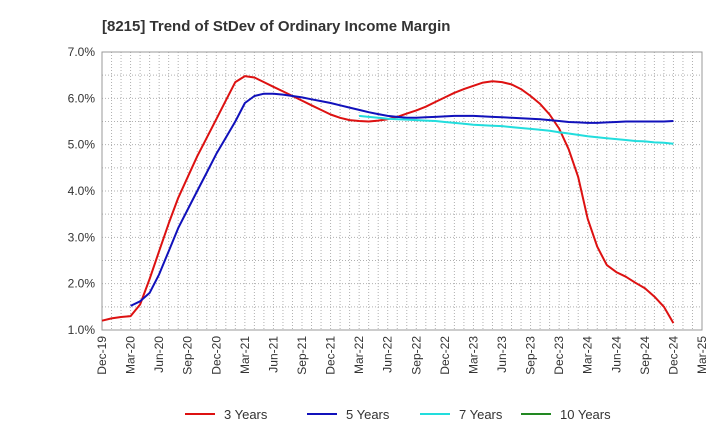 This screenshot has height=440, width=720. What do you see at coordinates (398, 414) in the screenshot?
I see `legend: 3 Years 5 Years 7 Years 10 Years` at bounding box center [398, 414].